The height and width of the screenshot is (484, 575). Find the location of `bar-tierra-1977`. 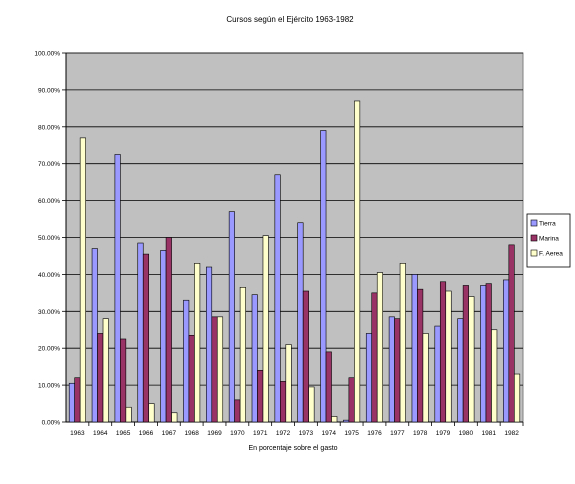

bar-tierra-1977 is located at coordinates (391, 369).